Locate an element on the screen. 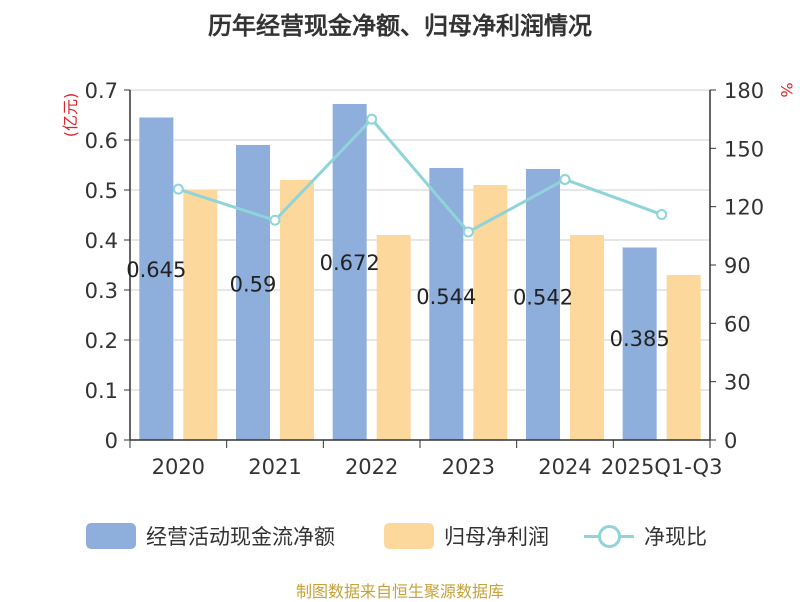 This screenshot has width=800, height=602. line-series is located at coordinates (420, 175).